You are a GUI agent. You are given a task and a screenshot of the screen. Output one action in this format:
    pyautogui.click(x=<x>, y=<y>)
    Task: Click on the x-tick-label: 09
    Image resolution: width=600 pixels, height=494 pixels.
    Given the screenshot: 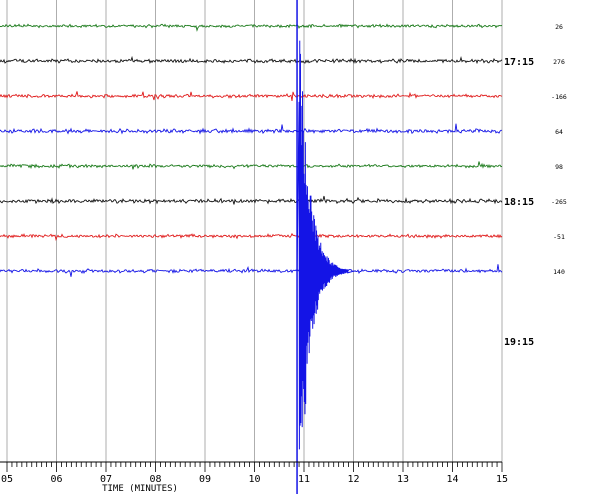 What is the action you would take?
    pyautogui.click(x=205, y=479)
    